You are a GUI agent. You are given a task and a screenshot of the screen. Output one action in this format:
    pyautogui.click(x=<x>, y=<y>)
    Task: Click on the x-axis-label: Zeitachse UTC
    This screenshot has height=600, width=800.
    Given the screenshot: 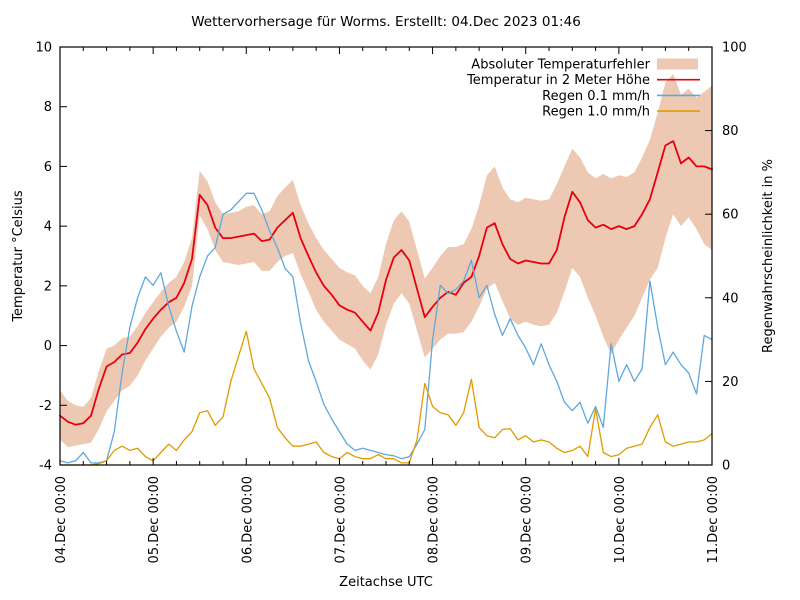 What is the action you would take?
    pyautogui.click(x=386, y=582)
    